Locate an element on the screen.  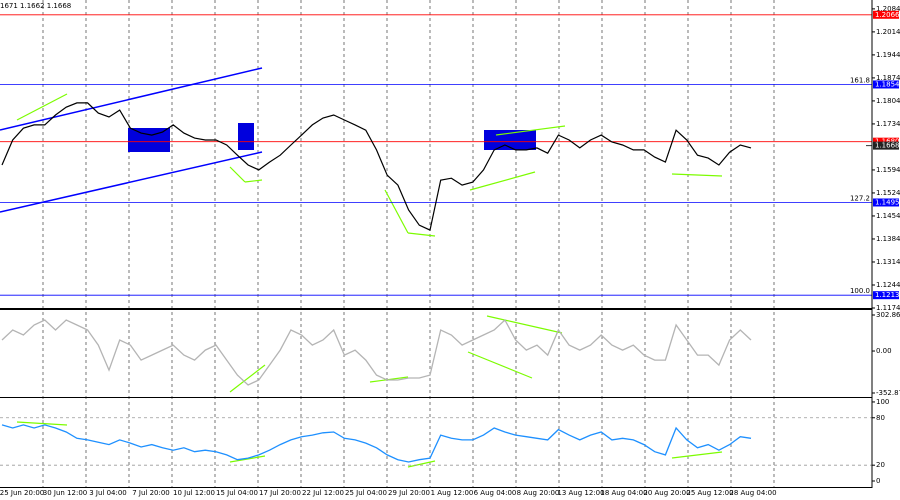
y-tick-label: 1.2084 is located at coordinates (888, 9).